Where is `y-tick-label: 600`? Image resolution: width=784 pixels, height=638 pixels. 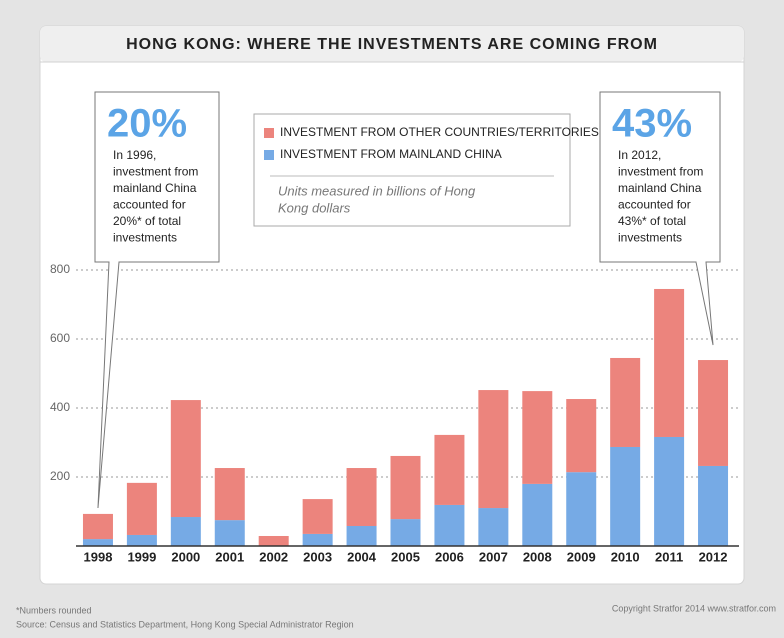
y-tick-label: 600 is located at coordinates (60, 338).